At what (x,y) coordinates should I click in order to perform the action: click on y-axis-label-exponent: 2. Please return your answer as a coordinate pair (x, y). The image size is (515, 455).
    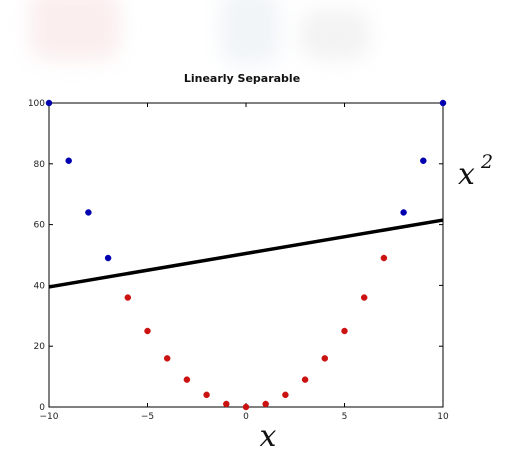
    Looking at the image, I should click on (486, 162).